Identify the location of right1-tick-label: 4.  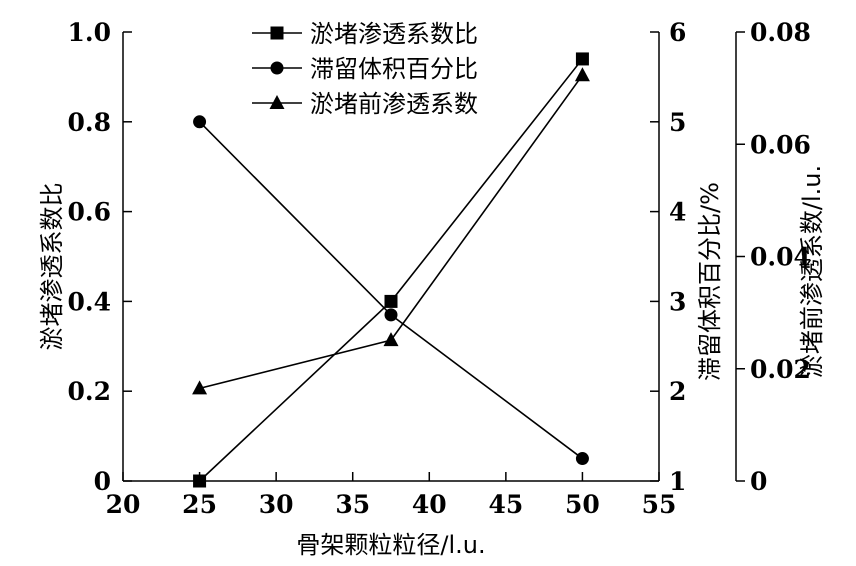
(677, 212).